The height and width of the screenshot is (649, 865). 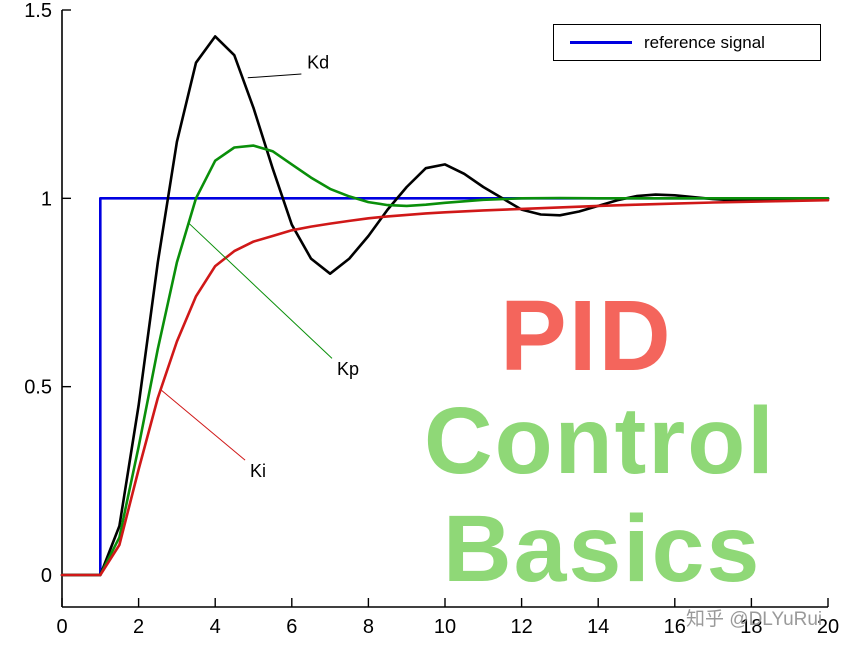 I want to click on overlay-title-basics: Basics, so click(x=602, y=549).